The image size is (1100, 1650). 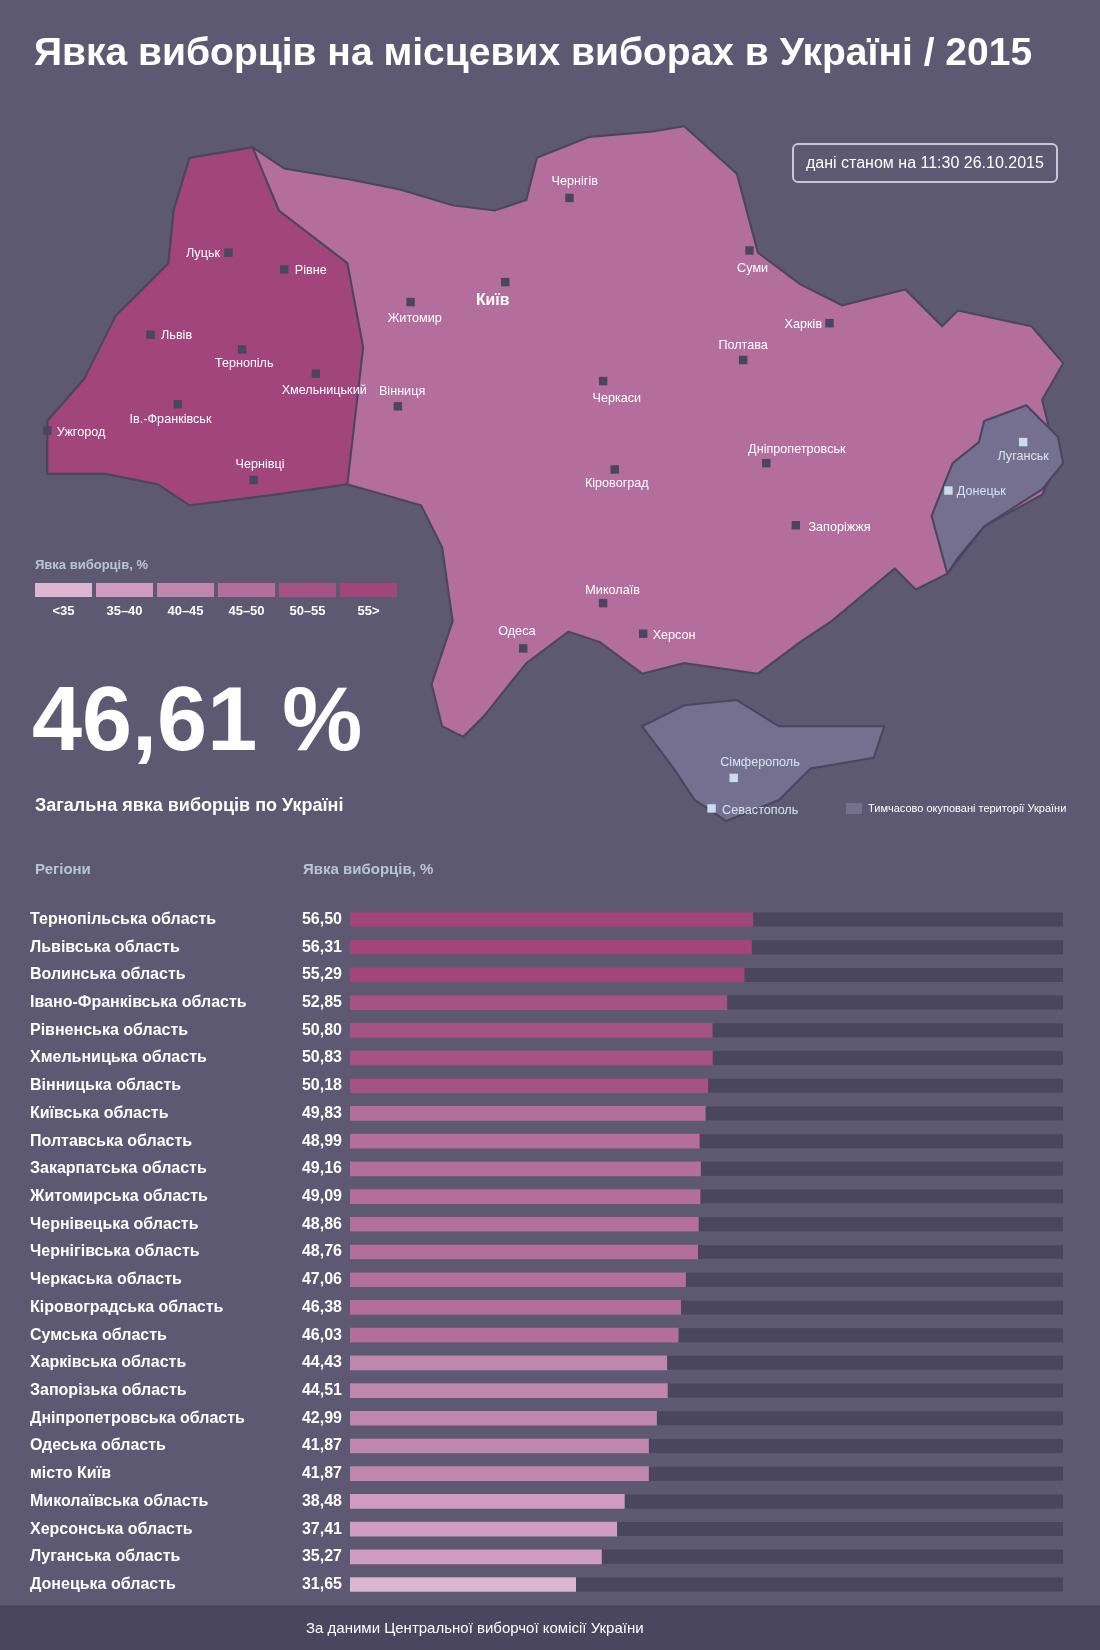 What do you see at coordinates (322, 1279) in the screenshot?
I see `data-label: 47,06` at bounding box center [322, 1279].